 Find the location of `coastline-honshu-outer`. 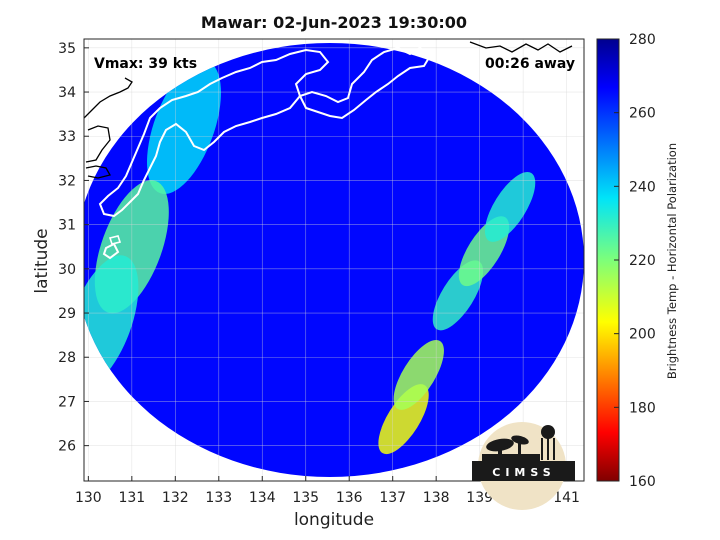

coastline-honshu-outer is located at coordinates (521, 47).